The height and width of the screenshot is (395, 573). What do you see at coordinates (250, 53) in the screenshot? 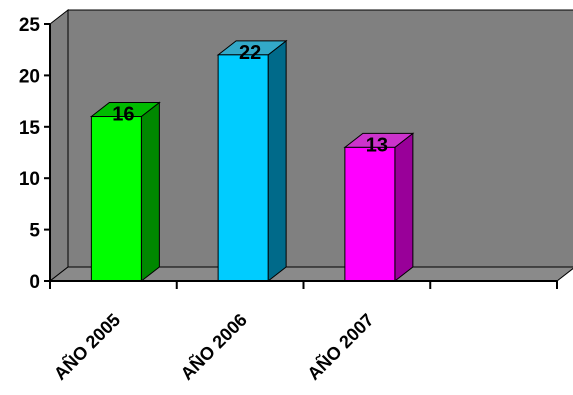
I see `data-label: 22` at bounding box center [250, 53].